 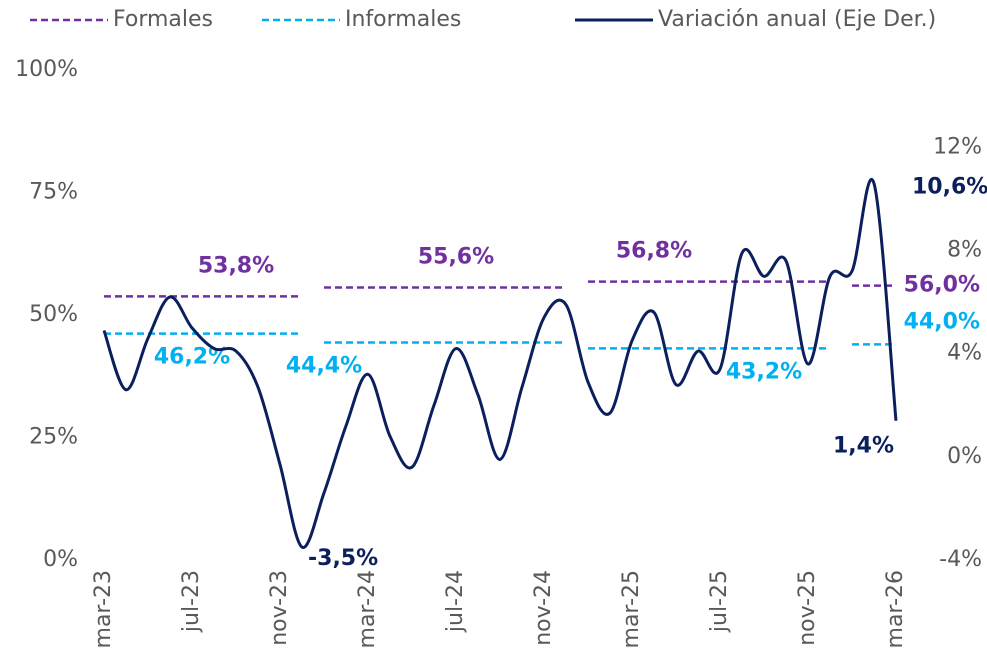 What do you see at coordinates (654, 251) in the screenshot?
I see `data-label: 56,8%` at bounding box center [654, 251].